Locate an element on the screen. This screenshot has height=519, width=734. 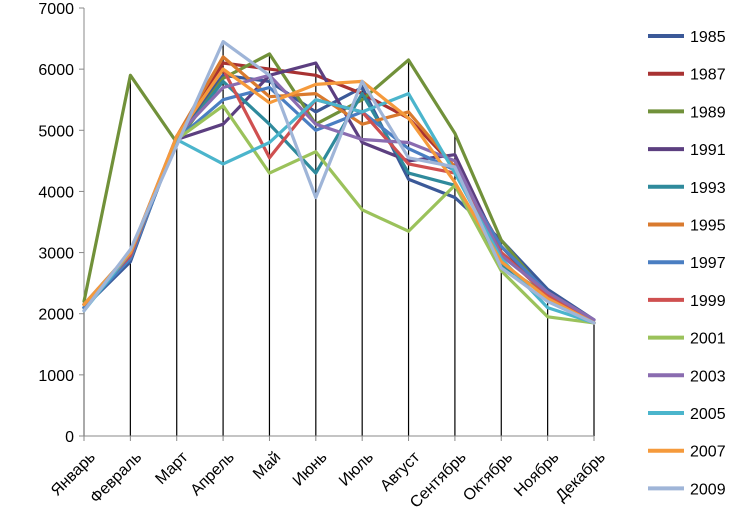
legend-label-2007: 2007 is located at coordinates (708, 452).